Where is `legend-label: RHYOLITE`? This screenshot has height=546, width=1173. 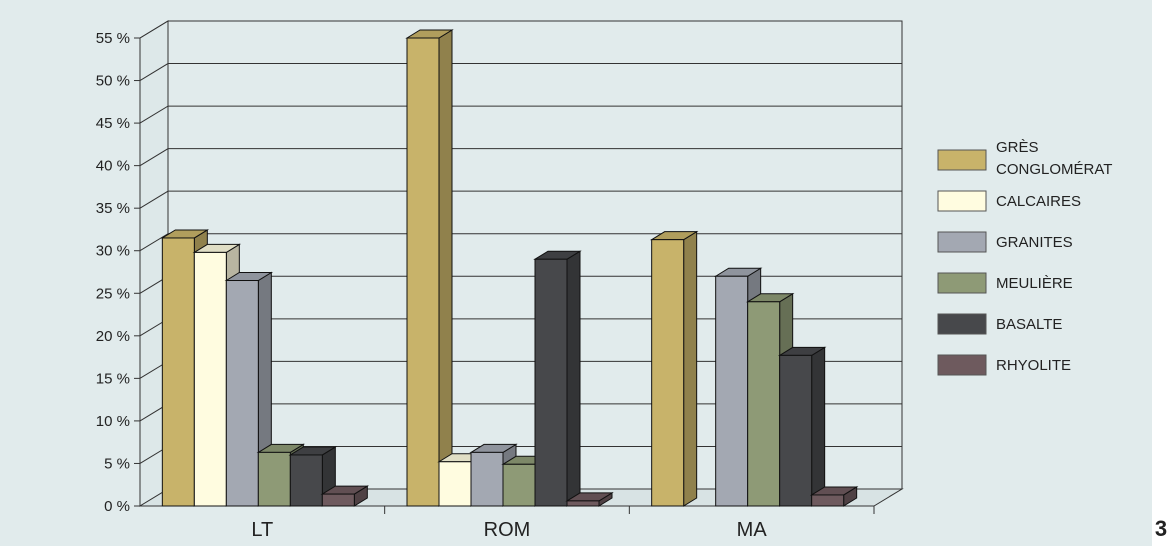 legend-label: RHYOLITE is located at coordinates (1033, 365).